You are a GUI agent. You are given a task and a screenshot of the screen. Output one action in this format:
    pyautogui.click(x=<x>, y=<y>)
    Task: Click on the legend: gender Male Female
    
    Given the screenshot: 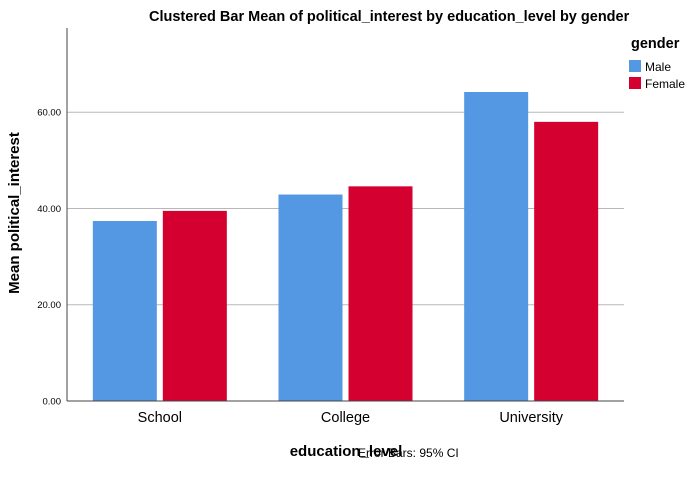 What is the action you would take?
    pyautogui.click(x=657, y=63)
    